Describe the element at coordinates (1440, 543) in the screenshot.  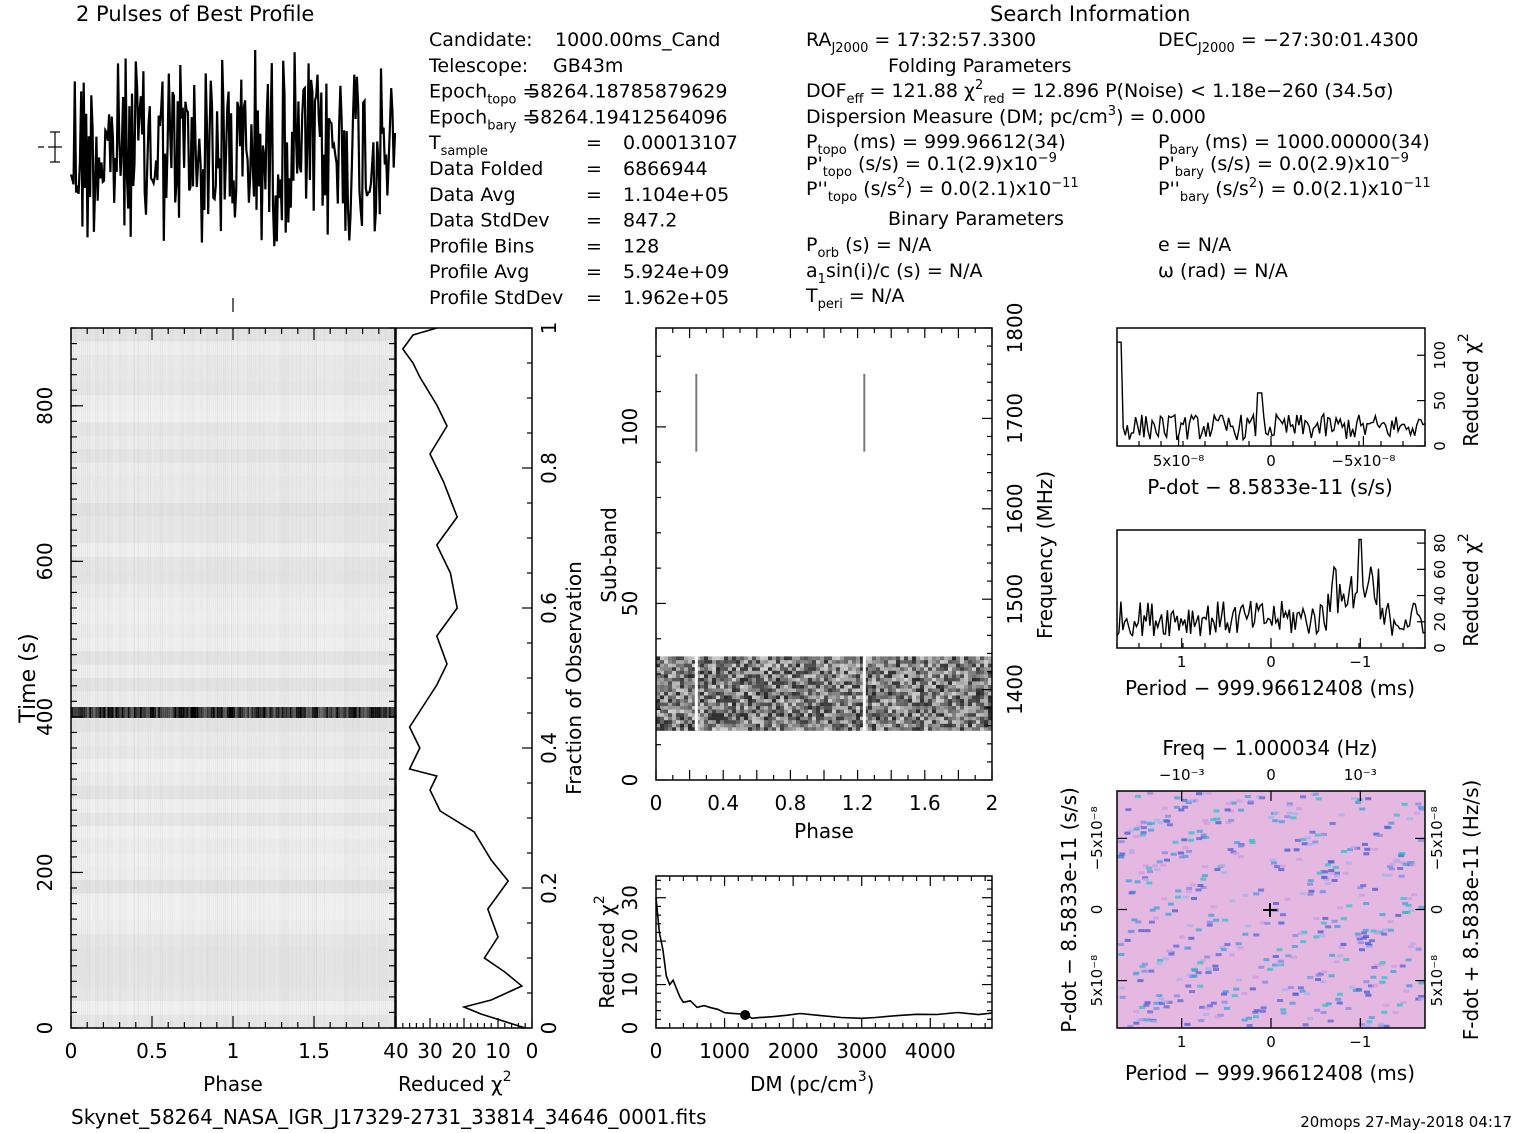
I see `period-chi2-tick-label: 80` at that location.